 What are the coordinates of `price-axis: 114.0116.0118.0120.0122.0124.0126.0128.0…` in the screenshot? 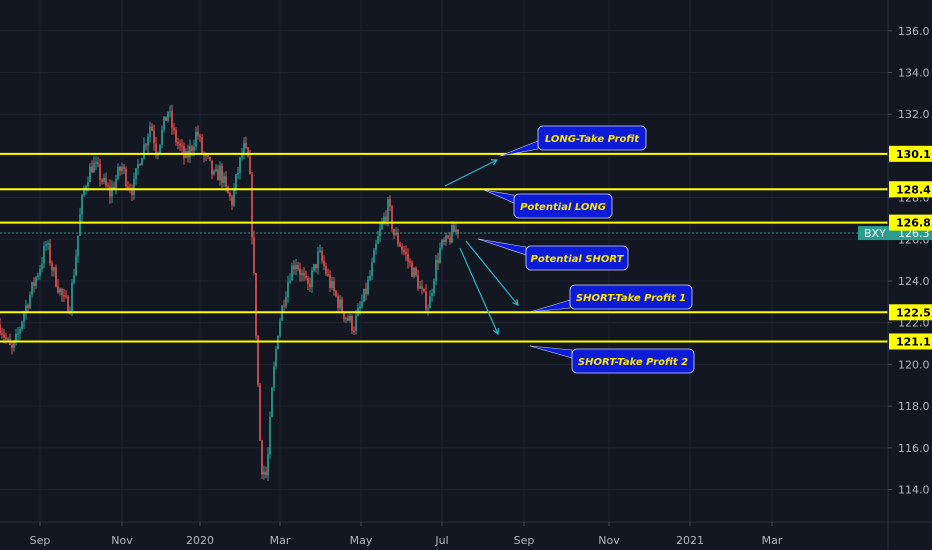 It's located at (908, 275).